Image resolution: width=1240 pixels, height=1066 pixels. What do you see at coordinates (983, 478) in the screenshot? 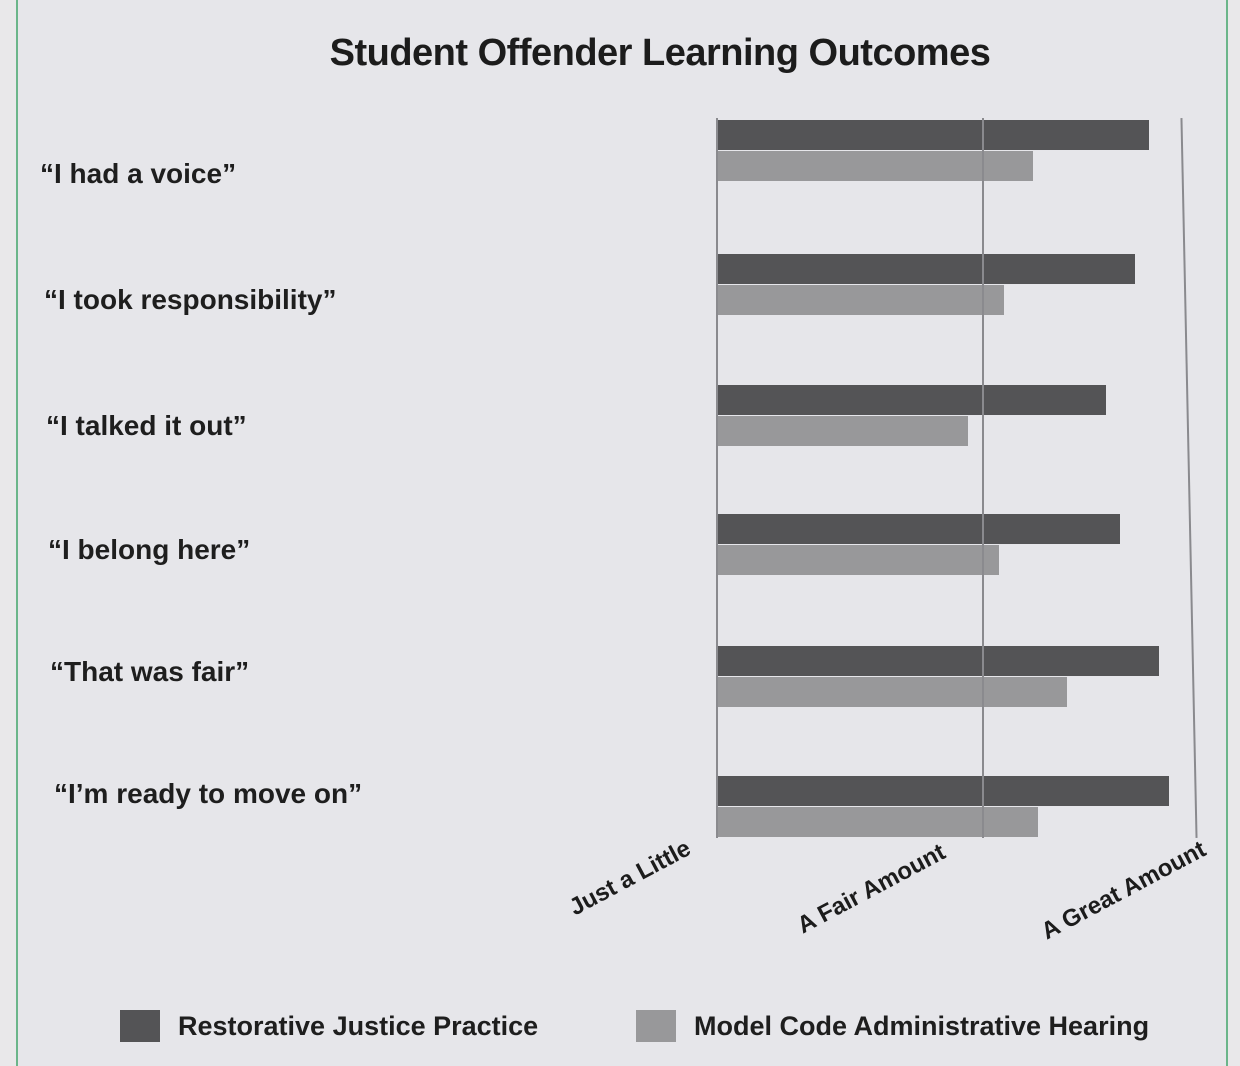
I see `gridline-fair-amount` at bounding box center [983, 478].